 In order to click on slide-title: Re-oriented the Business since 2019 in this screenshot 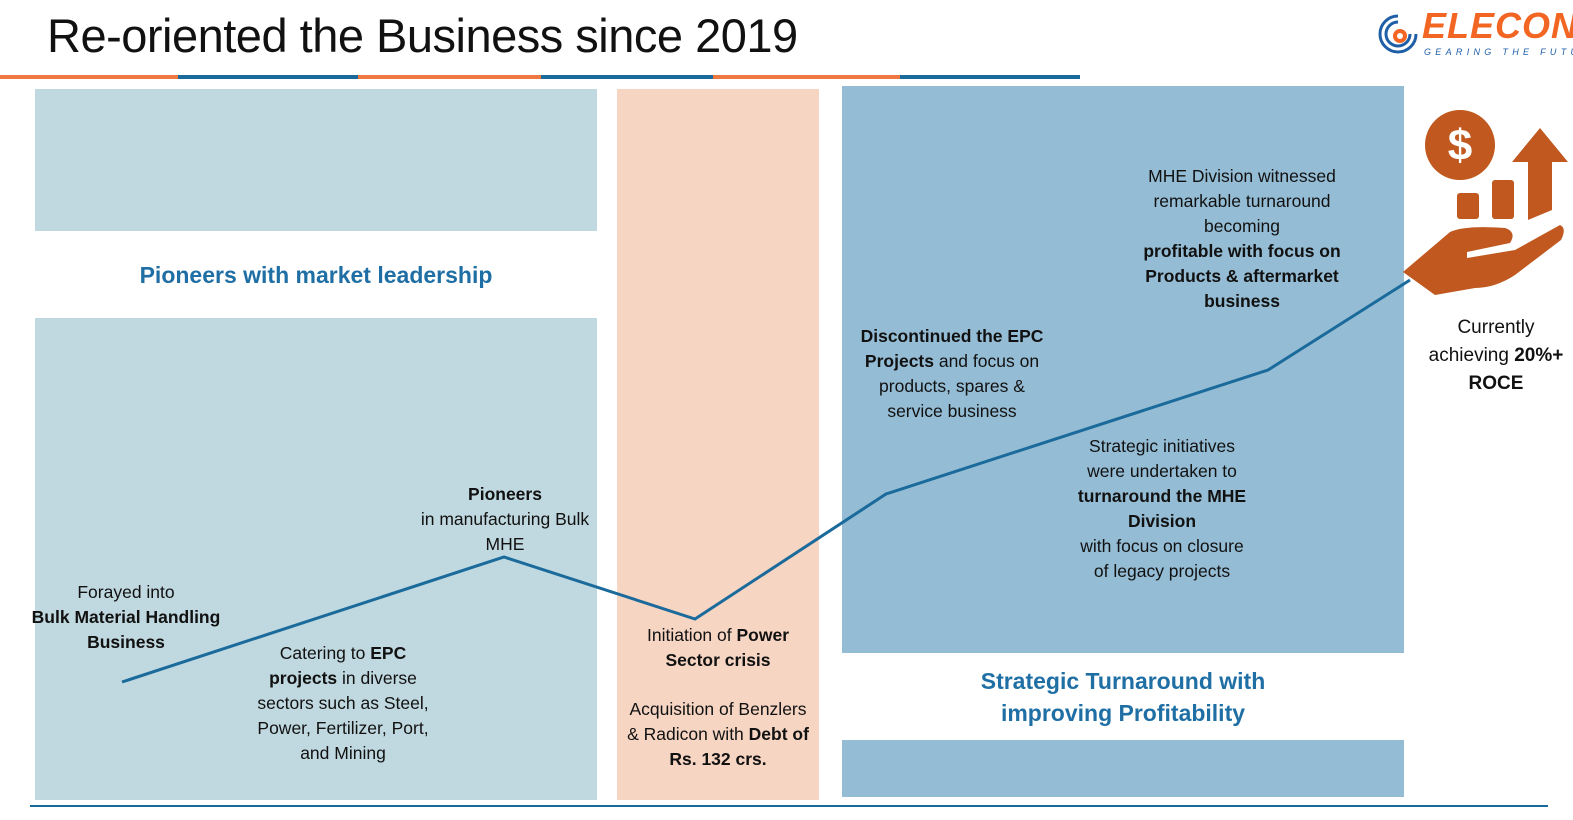, I will do `click(422, 35)`.